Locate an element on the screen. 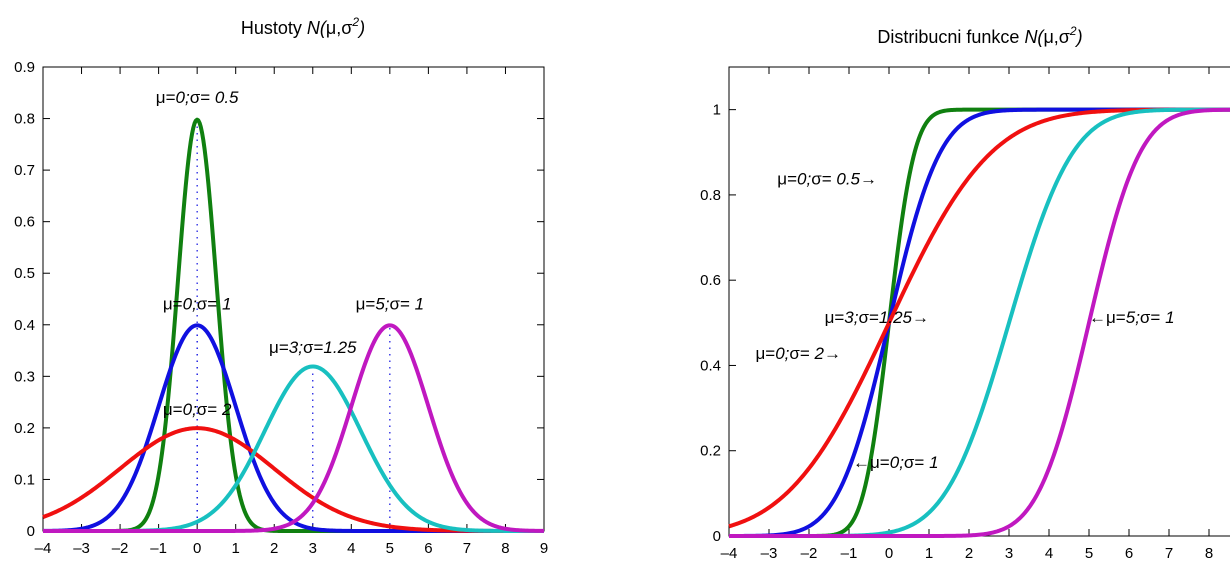  chart-0-xtick-label-5: 1 is located at coordinates (236, 548).